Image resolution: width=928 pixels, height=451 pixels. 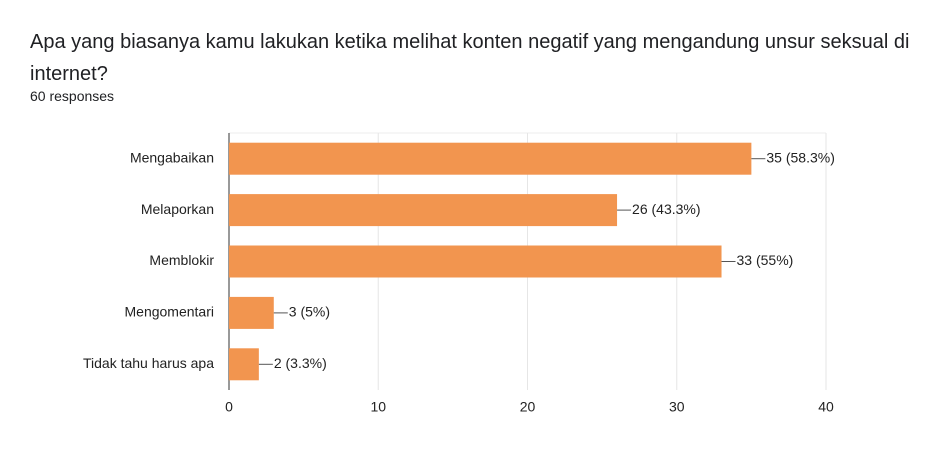 I want to click on x-tick-label: 0, so click(x=229, y=407).